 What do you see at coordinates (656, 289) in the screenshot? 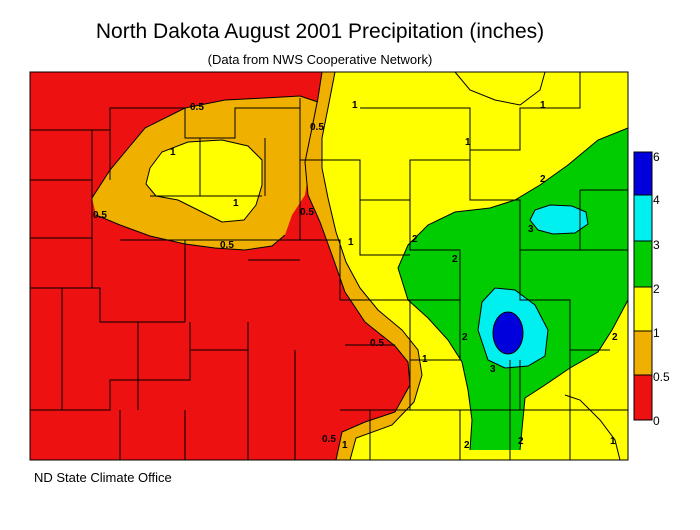
I see `legend-label-2: 2` at bounding box center [656, 289].